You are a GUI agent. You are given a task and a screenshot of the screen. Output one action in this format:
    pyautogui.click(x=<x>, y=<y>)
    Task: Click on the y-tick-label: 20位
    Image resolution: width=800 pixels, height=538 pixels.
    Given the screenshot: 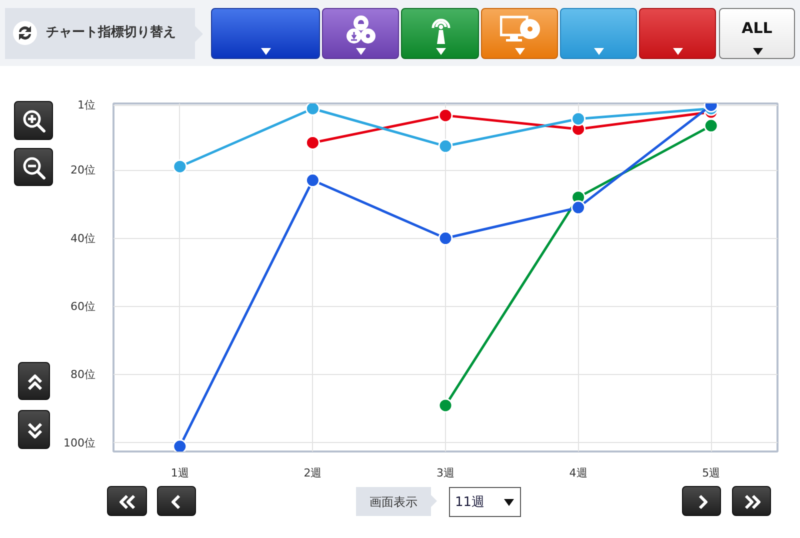 What is the action you would take?
    pyautogui.click(x=83, y=170)
    